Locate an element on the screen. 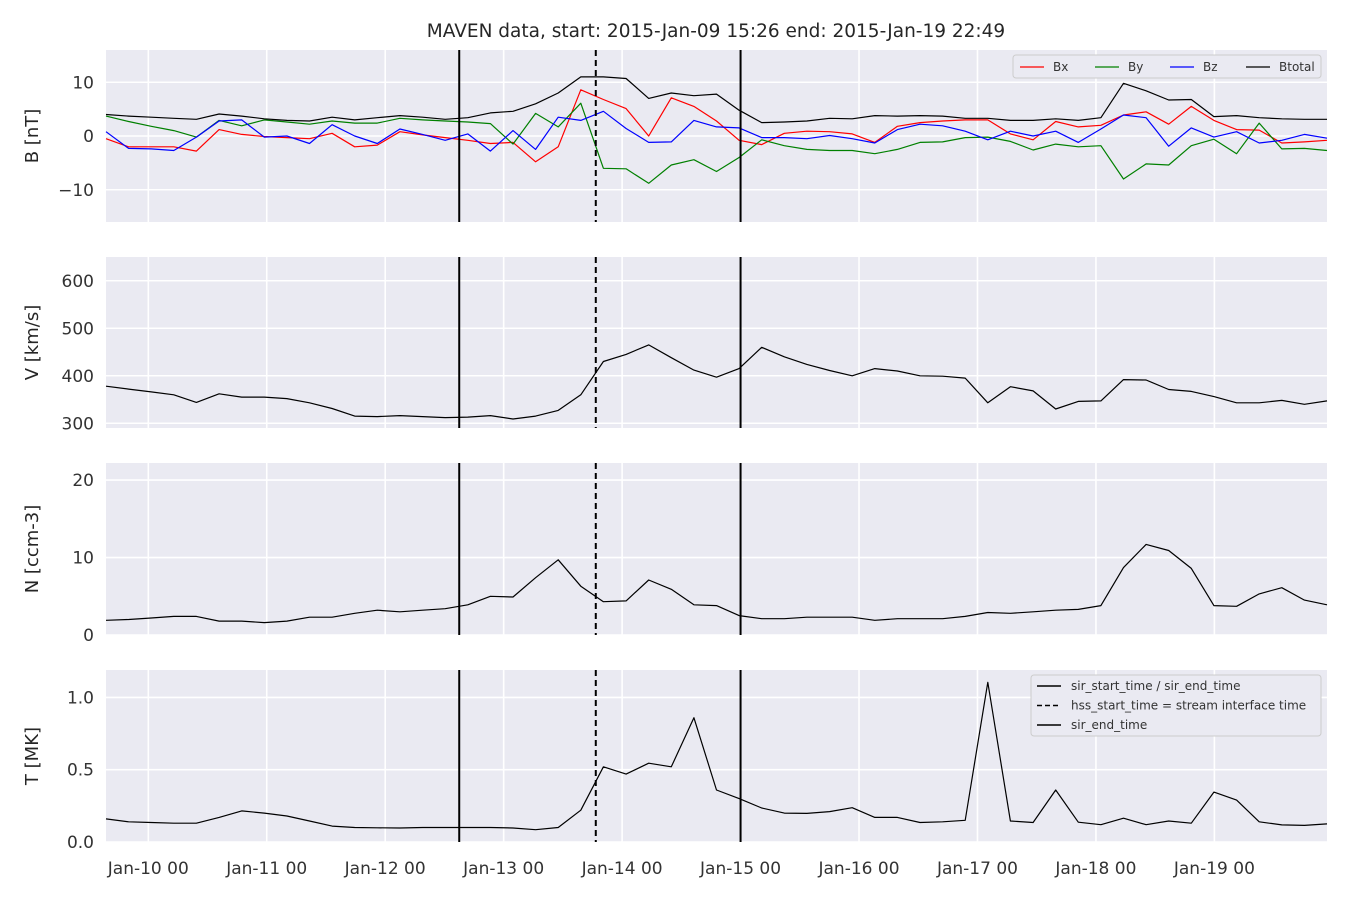  legend-b: Bx By Bz Btotal is located at coordinates (1167, 66).